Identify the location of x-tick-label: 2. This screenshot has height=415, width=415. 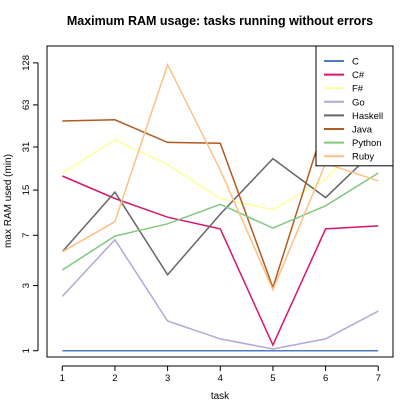
(114, 378).